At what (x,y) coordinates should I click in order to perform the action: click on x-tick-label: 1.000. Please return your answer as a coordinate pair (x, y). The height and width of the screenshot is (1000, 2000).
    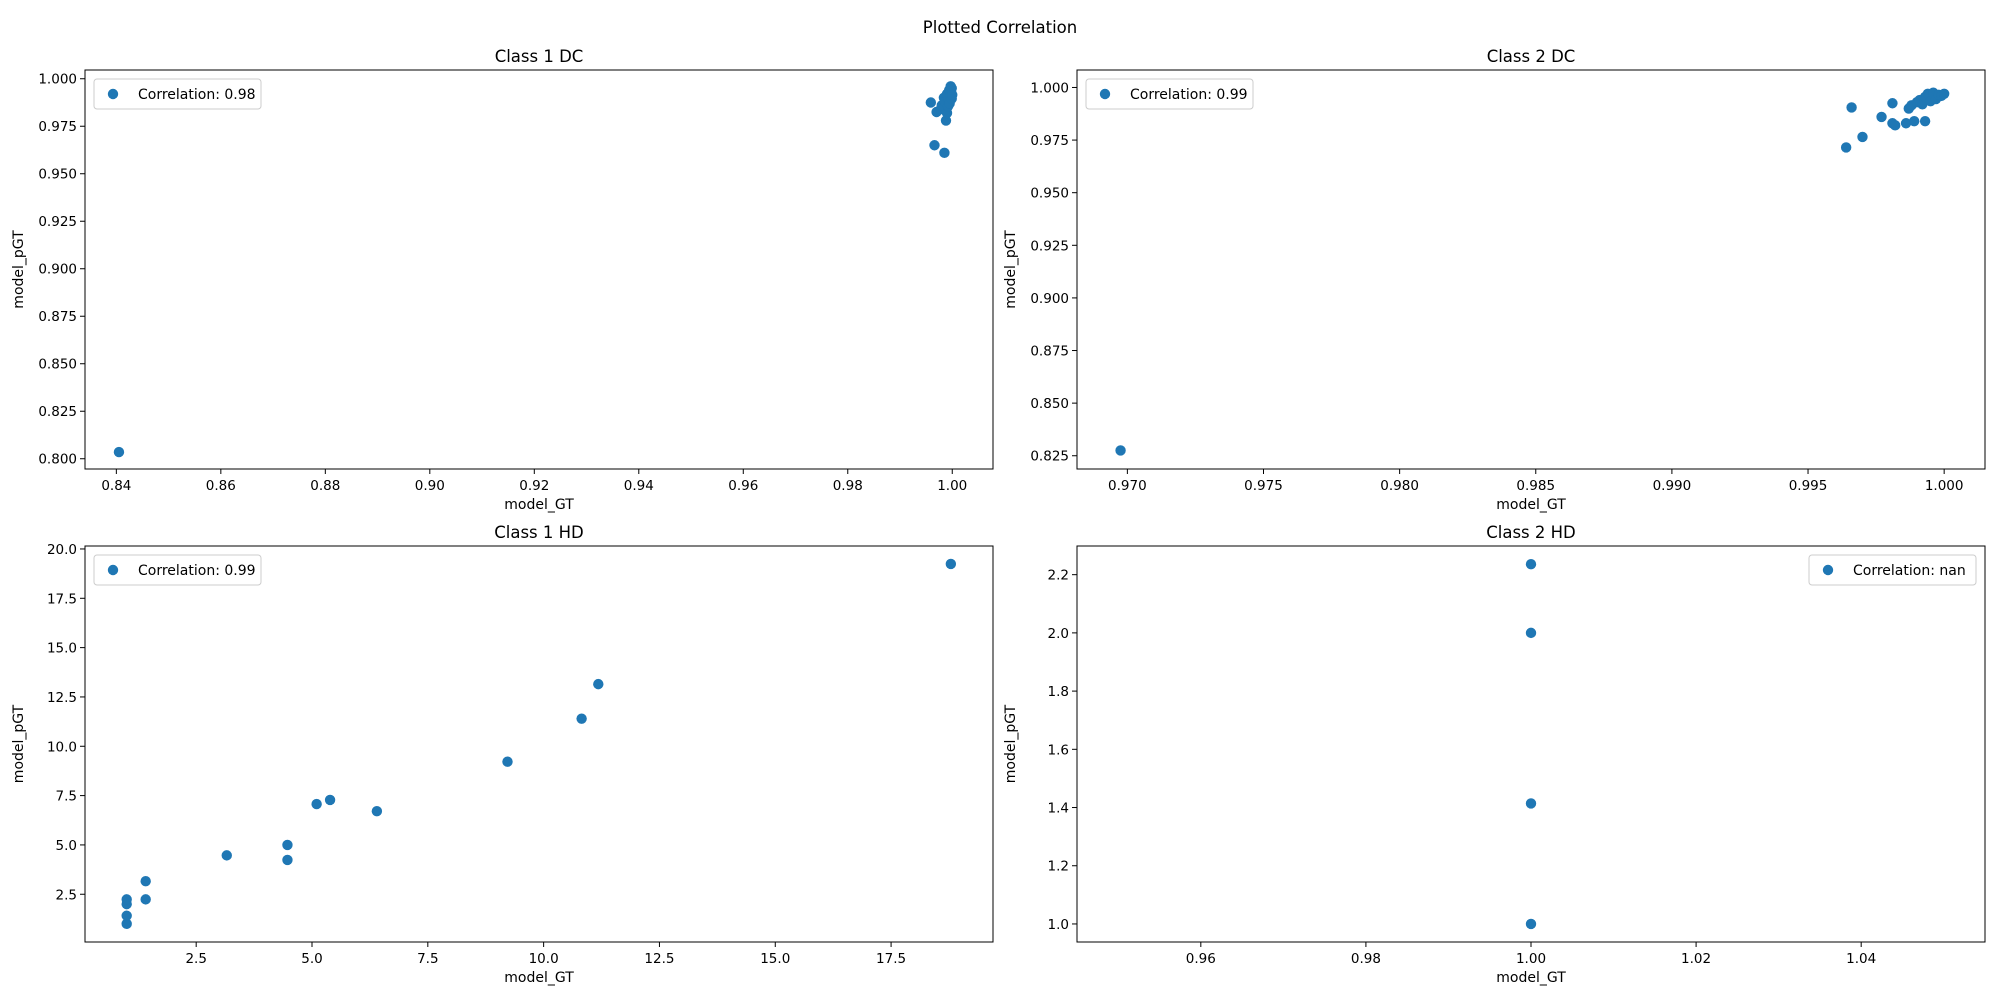
    Looking at the image, I should click on (1944, 486).